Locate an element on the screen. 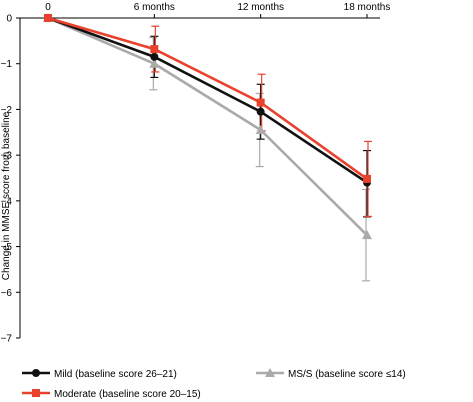  legend-label: Mild (baseline score 26–21) is located at coordinates (115, 374).